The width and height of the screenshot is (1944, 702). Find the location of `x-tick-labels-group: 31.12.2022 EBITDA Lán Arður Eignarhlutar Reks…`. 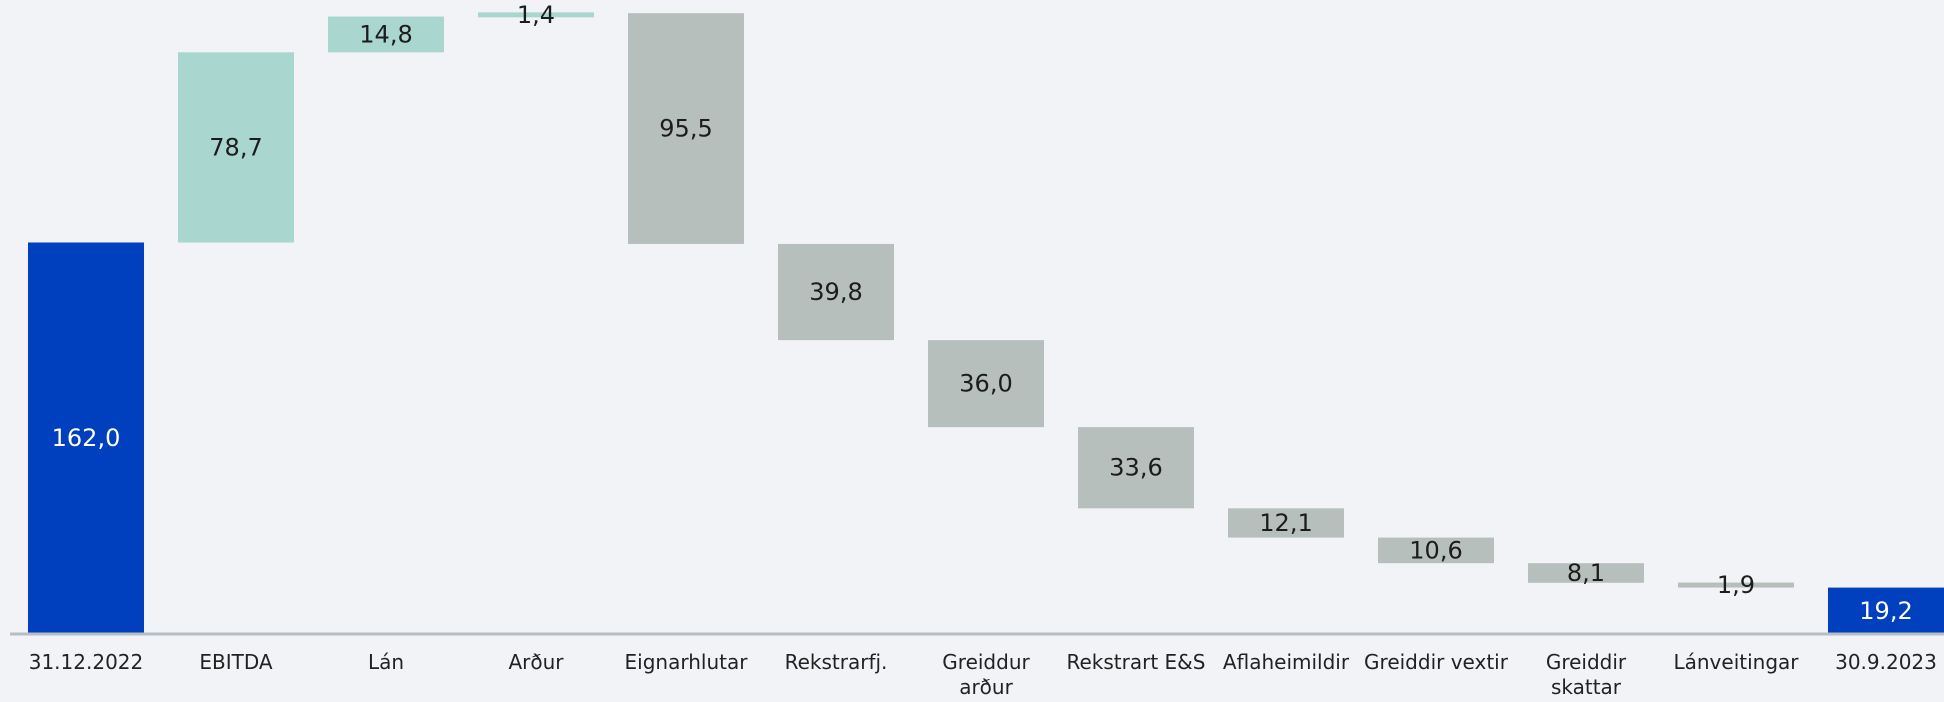

x-tick-labels-group: 31.12.2022 EBITDA Lán Arður Eignarhlutar Reks… is located at coordinates (983, 674).